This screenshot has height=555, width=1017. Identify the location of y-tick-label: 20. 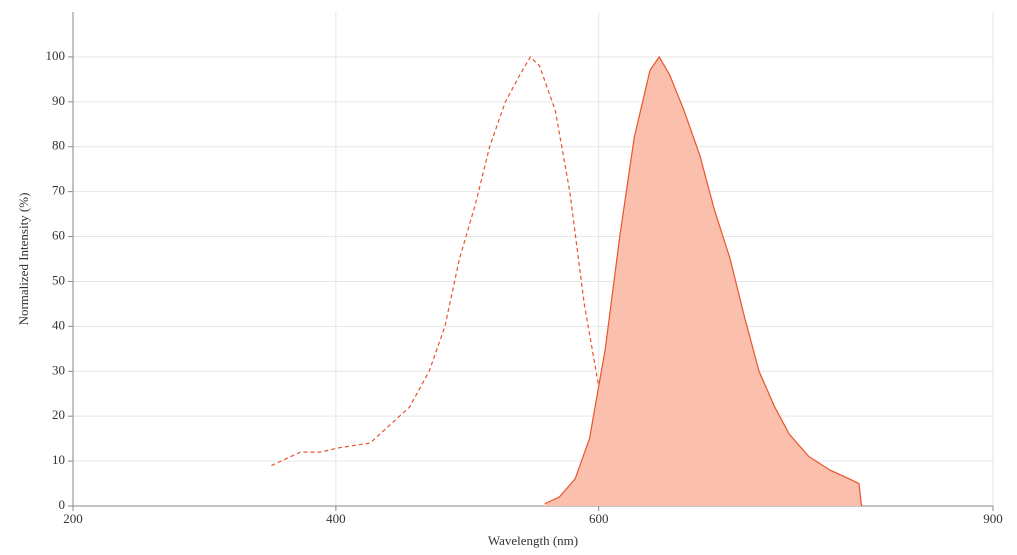
(58, 414).